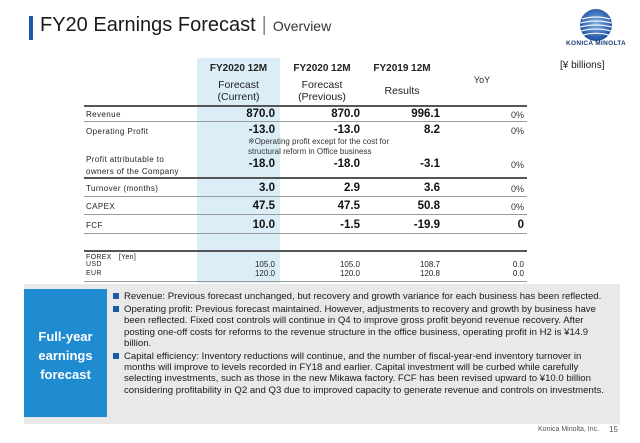  I want to click on turnover-yoy: 0%, so click(517, 189).